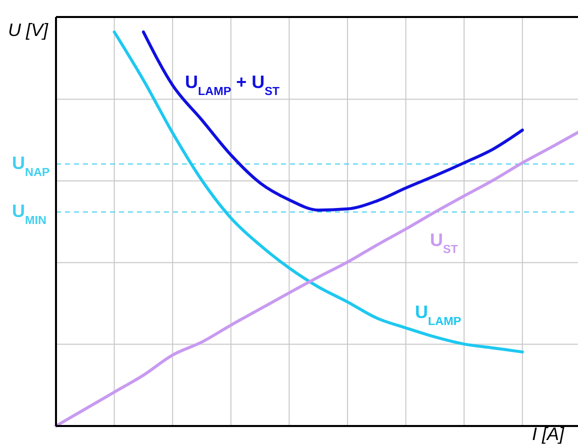 The width and height of the screenshot is (578, 445). What do you see at coordinates (31, 165) in the screenshot?
I see `ref-line-label: U$_{NAP}$` at bounding box center [31, 165].